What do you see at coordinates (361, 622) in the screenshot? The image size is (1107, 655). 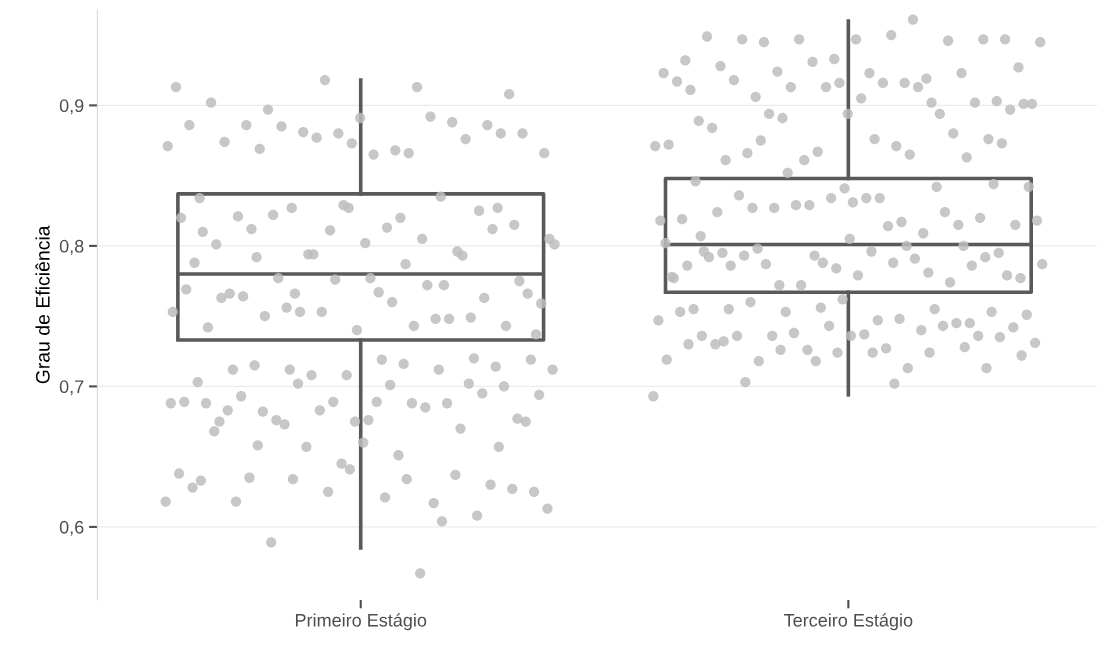 I see `x-tick-label: Primeiro Estágio` at bounding box center [361, 622].